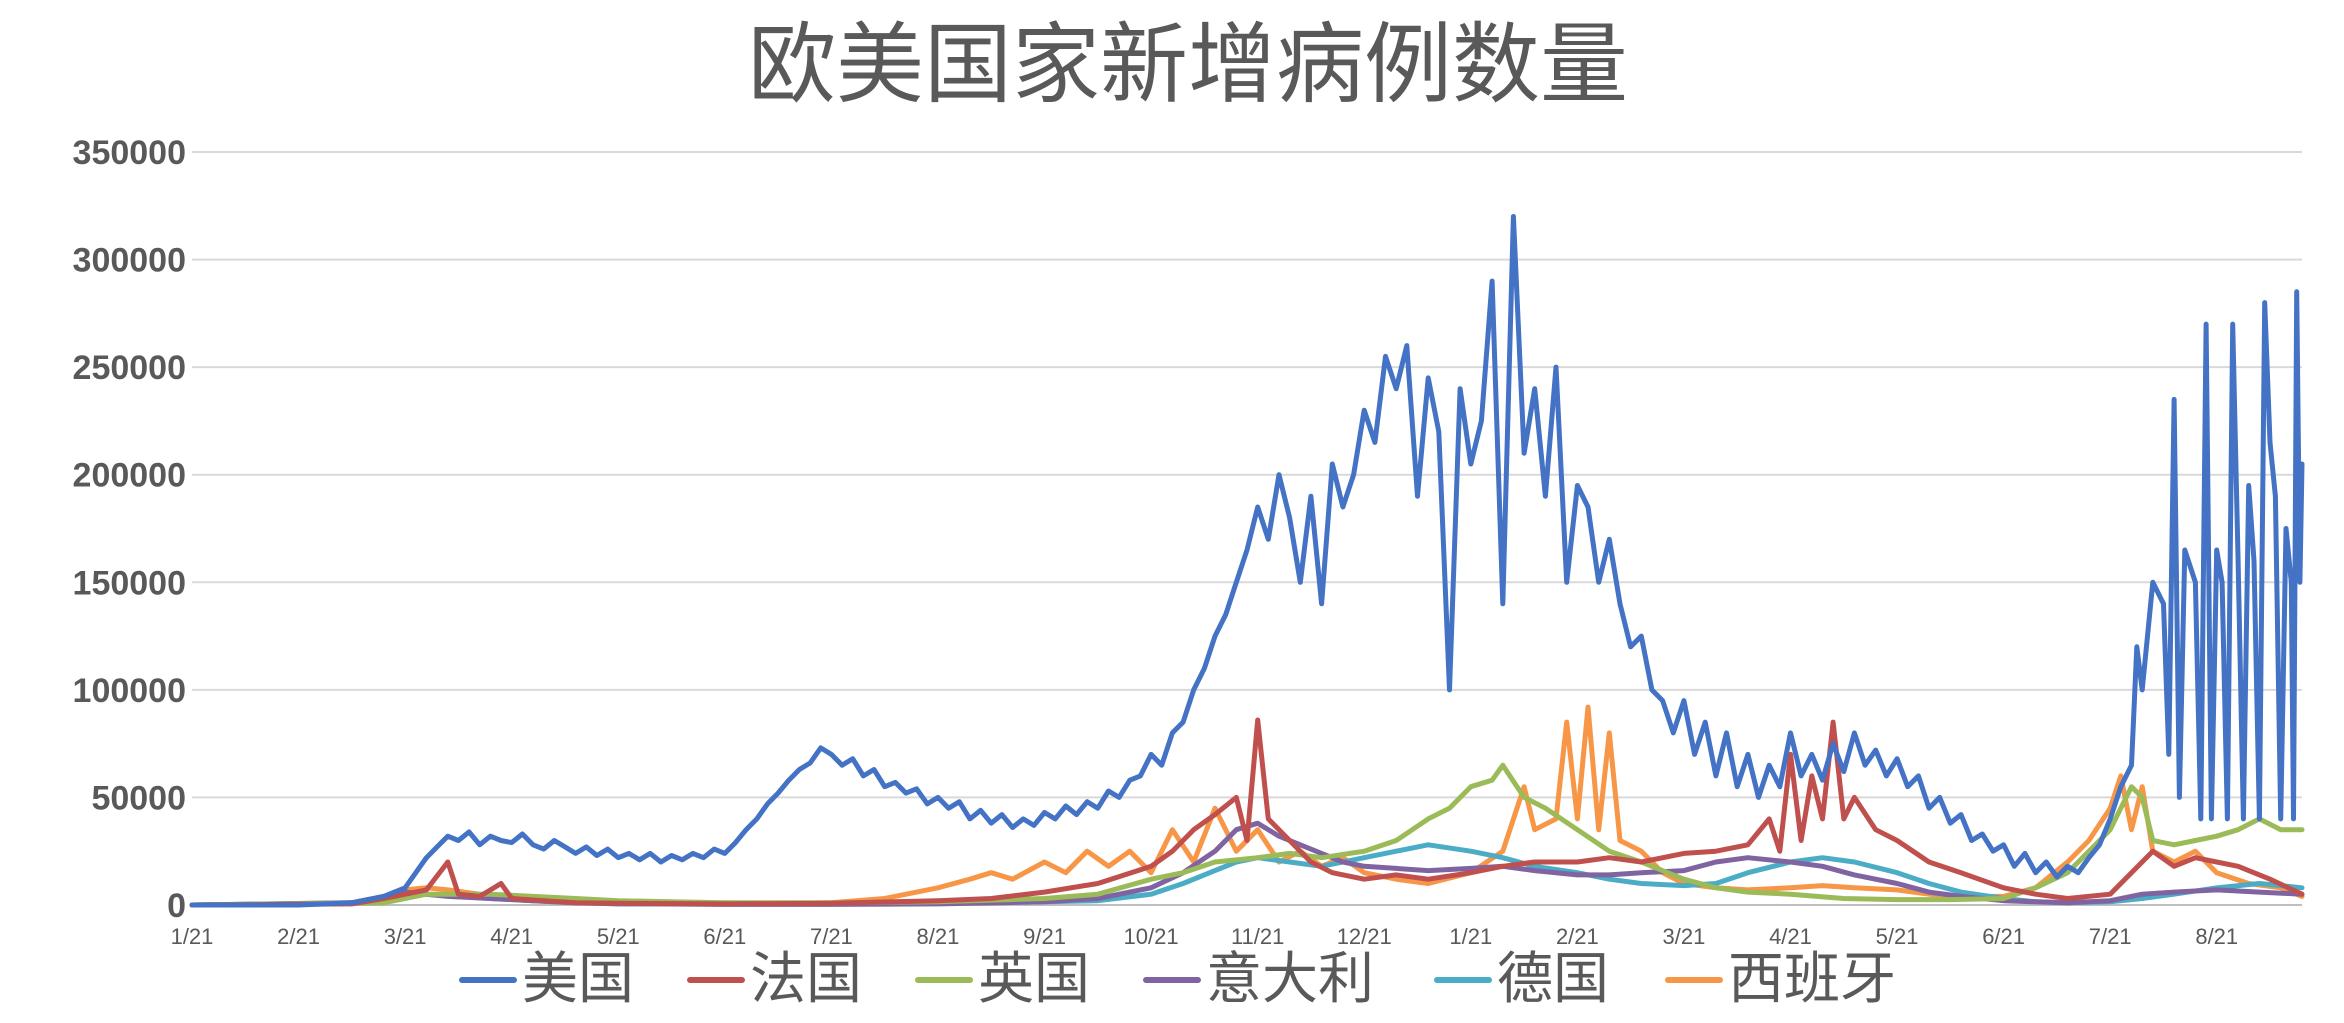  I want to click on legend-label: 英国, so click(1034, 979).